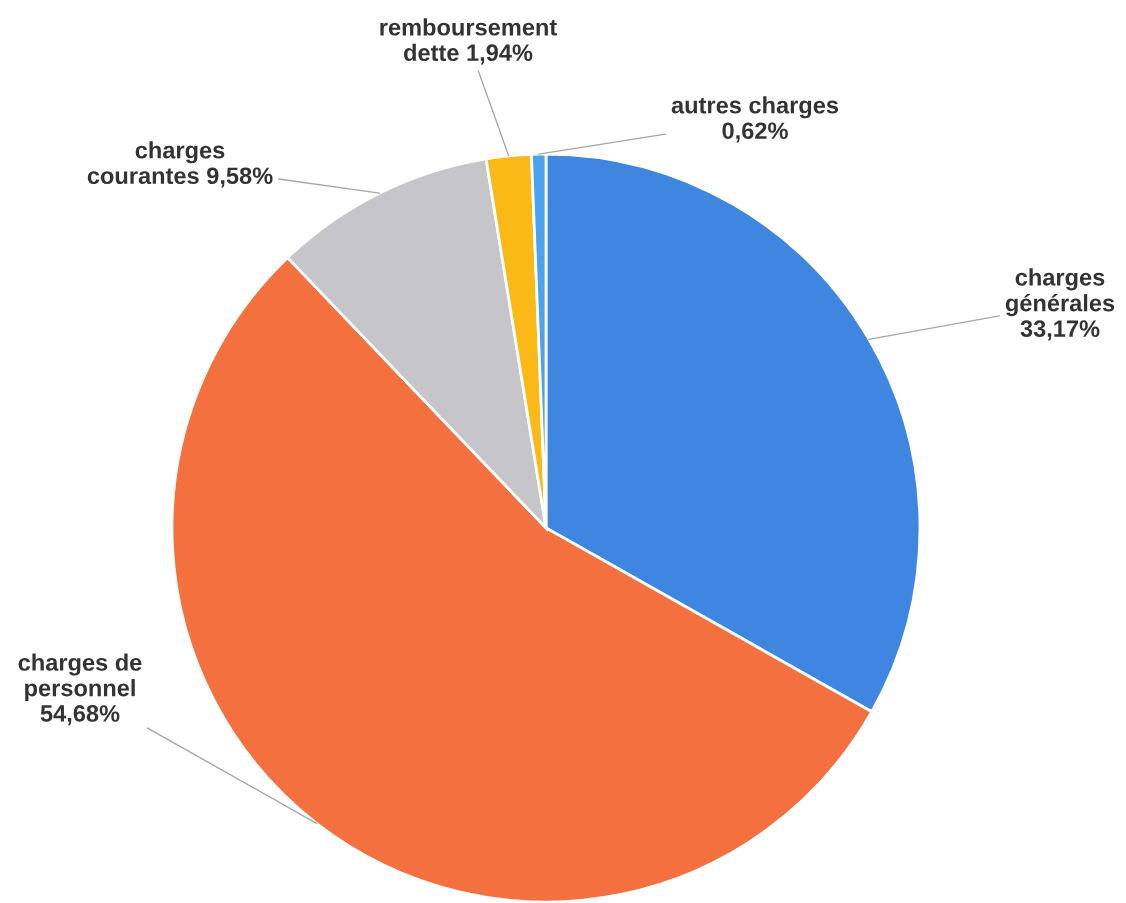  What do you see at coordinates (80, 677) in the screenshot?
I see `slice-label: charges de personnel` at bounding box center [80, 677].